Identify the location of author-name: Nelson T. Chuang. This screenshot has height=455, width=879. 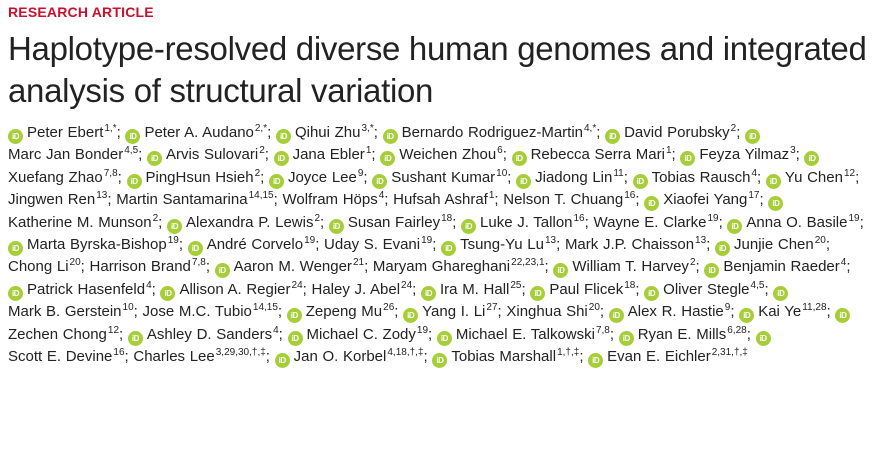
(563, 200).